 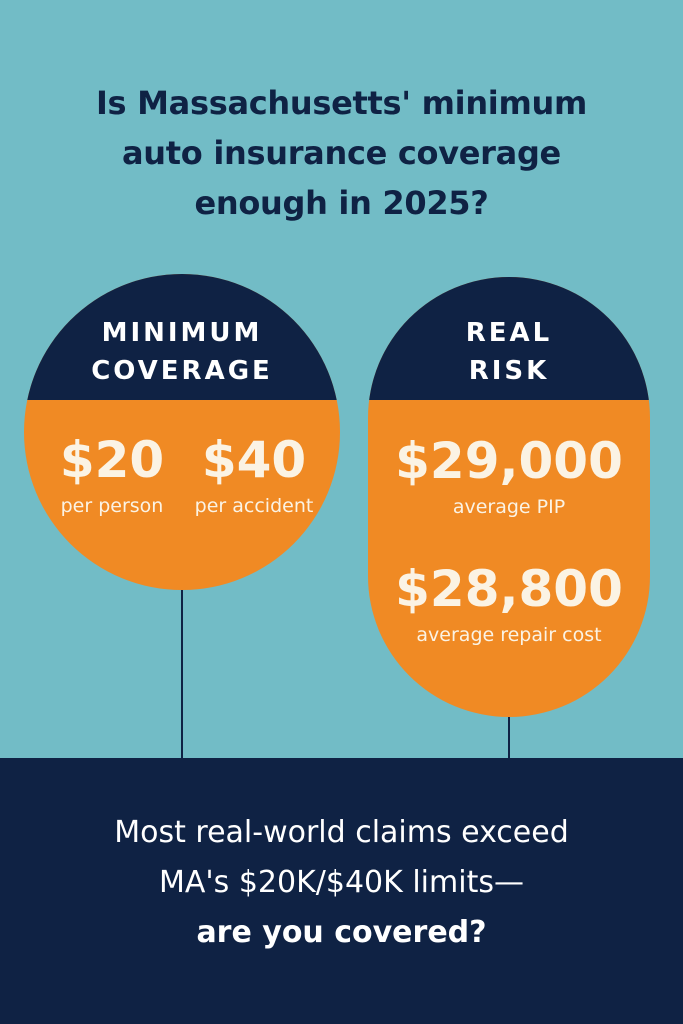 I want to click on real-risk-heading-line-2: RISK, so click(x=509, y=371).